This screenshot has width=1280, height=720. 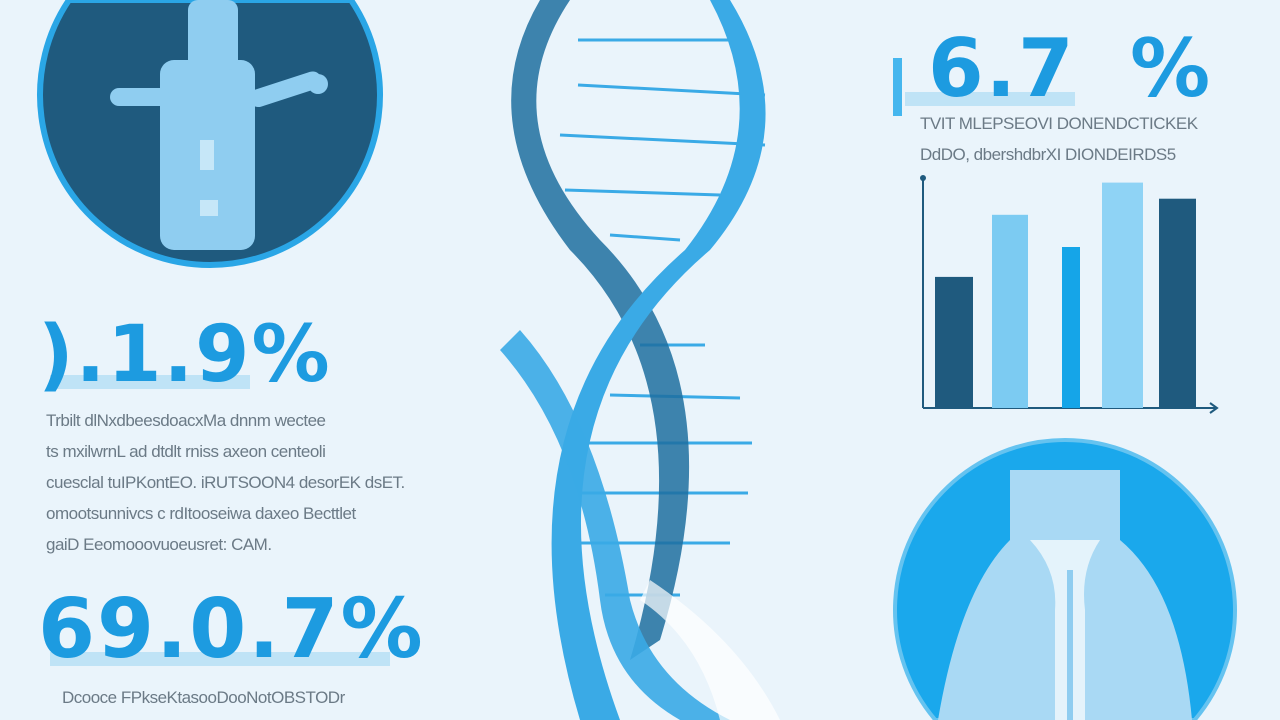 What do you see at coordinates (1059, 123) in the screenshot?
I see `text-line: TVIT MLEPSEOVI DONENDCTICKEK` at bounding box center [1059, 123].